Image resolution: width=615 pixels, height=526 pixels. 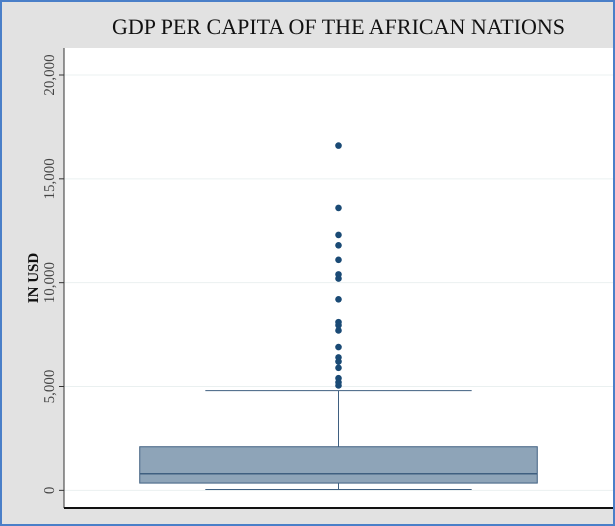 What do you see at coordinates (50, 490) in the screenshot?
I see `y-tick-label: 0` at bounding box center [50, 490].